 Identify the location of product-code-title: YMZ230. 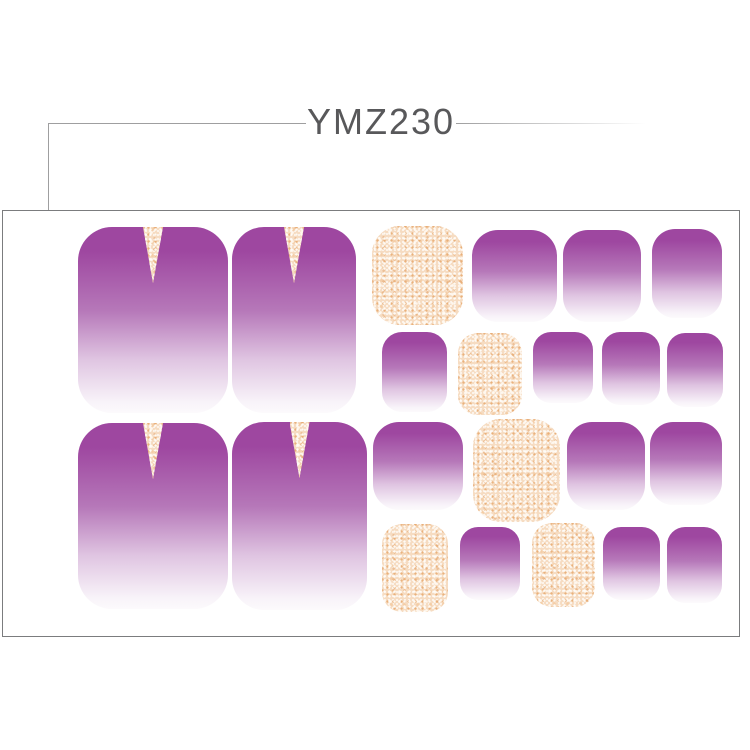
(381, 121).